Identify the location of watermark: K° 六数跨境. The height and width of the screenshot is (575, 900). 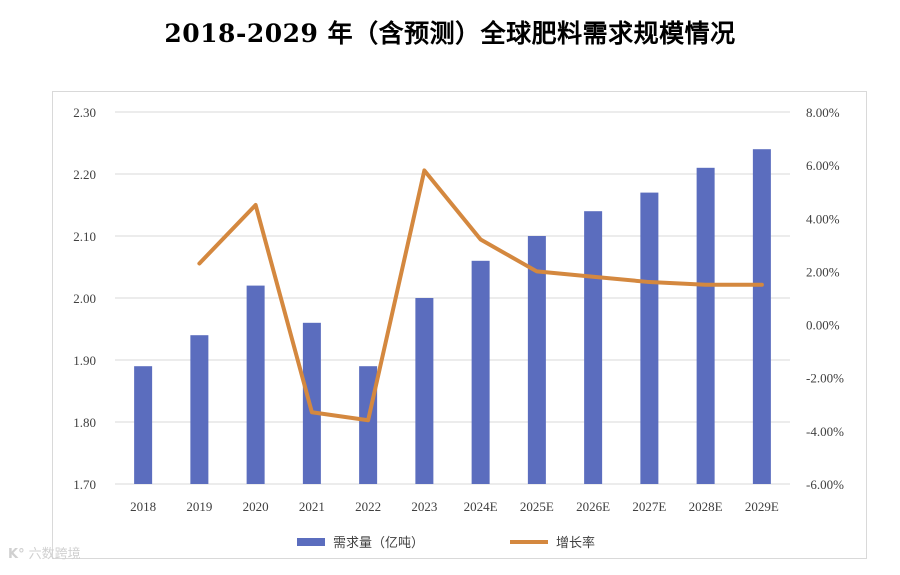
(44, 552).